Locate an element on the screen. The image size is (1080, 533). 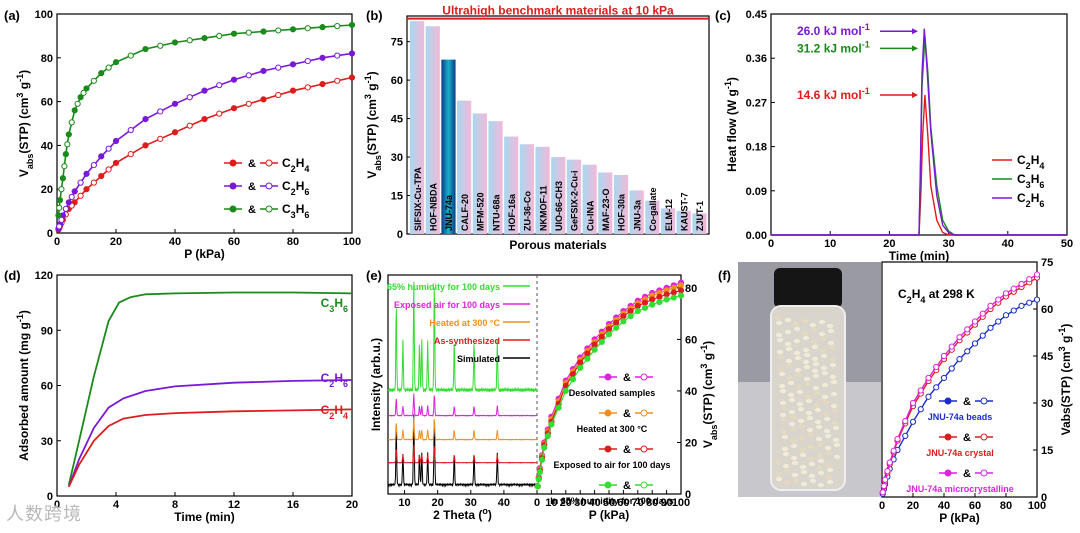
e-right-xtick-label: 60 is located at coordinates (623, 503).